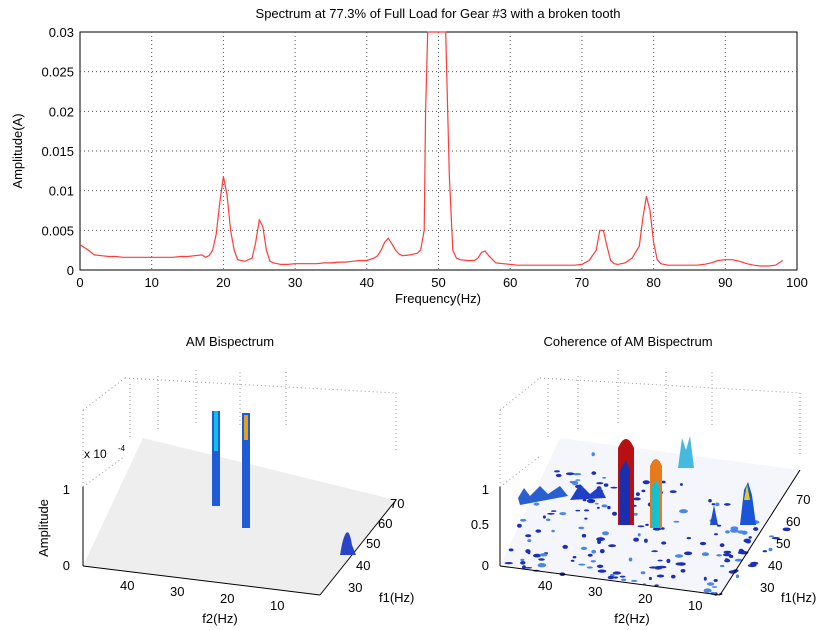  Describe the element at coordinates (66, 489) in the screenshot. I see `bispectrum-z-tick: 1` at that location.